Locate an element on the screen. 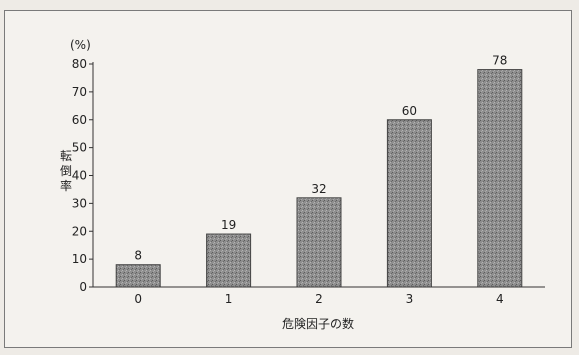 The height and width of the screenshot is (355, 579). y-tick-label: 10 is located at coordinates (79, 259).